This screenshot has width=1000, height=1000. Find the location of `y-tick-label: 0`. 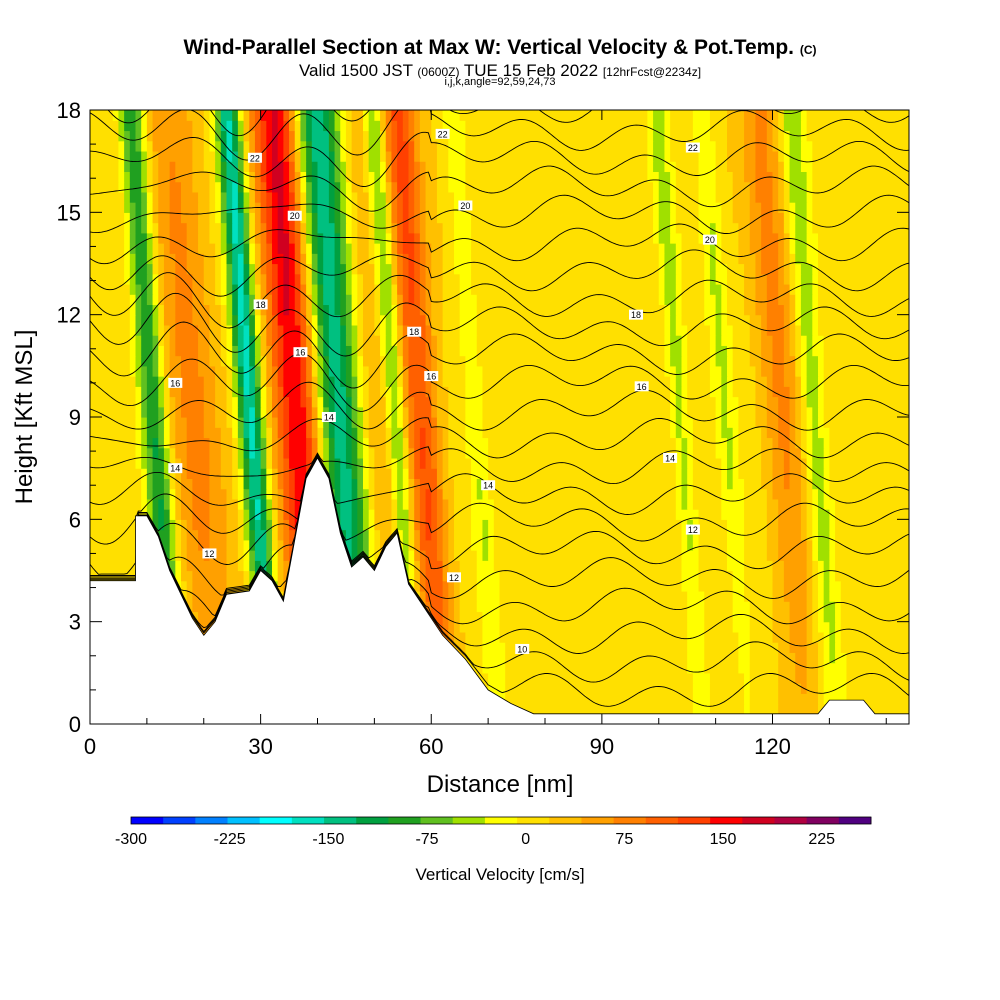

y-tick-label: 0 is located at coordinates (75, 724).